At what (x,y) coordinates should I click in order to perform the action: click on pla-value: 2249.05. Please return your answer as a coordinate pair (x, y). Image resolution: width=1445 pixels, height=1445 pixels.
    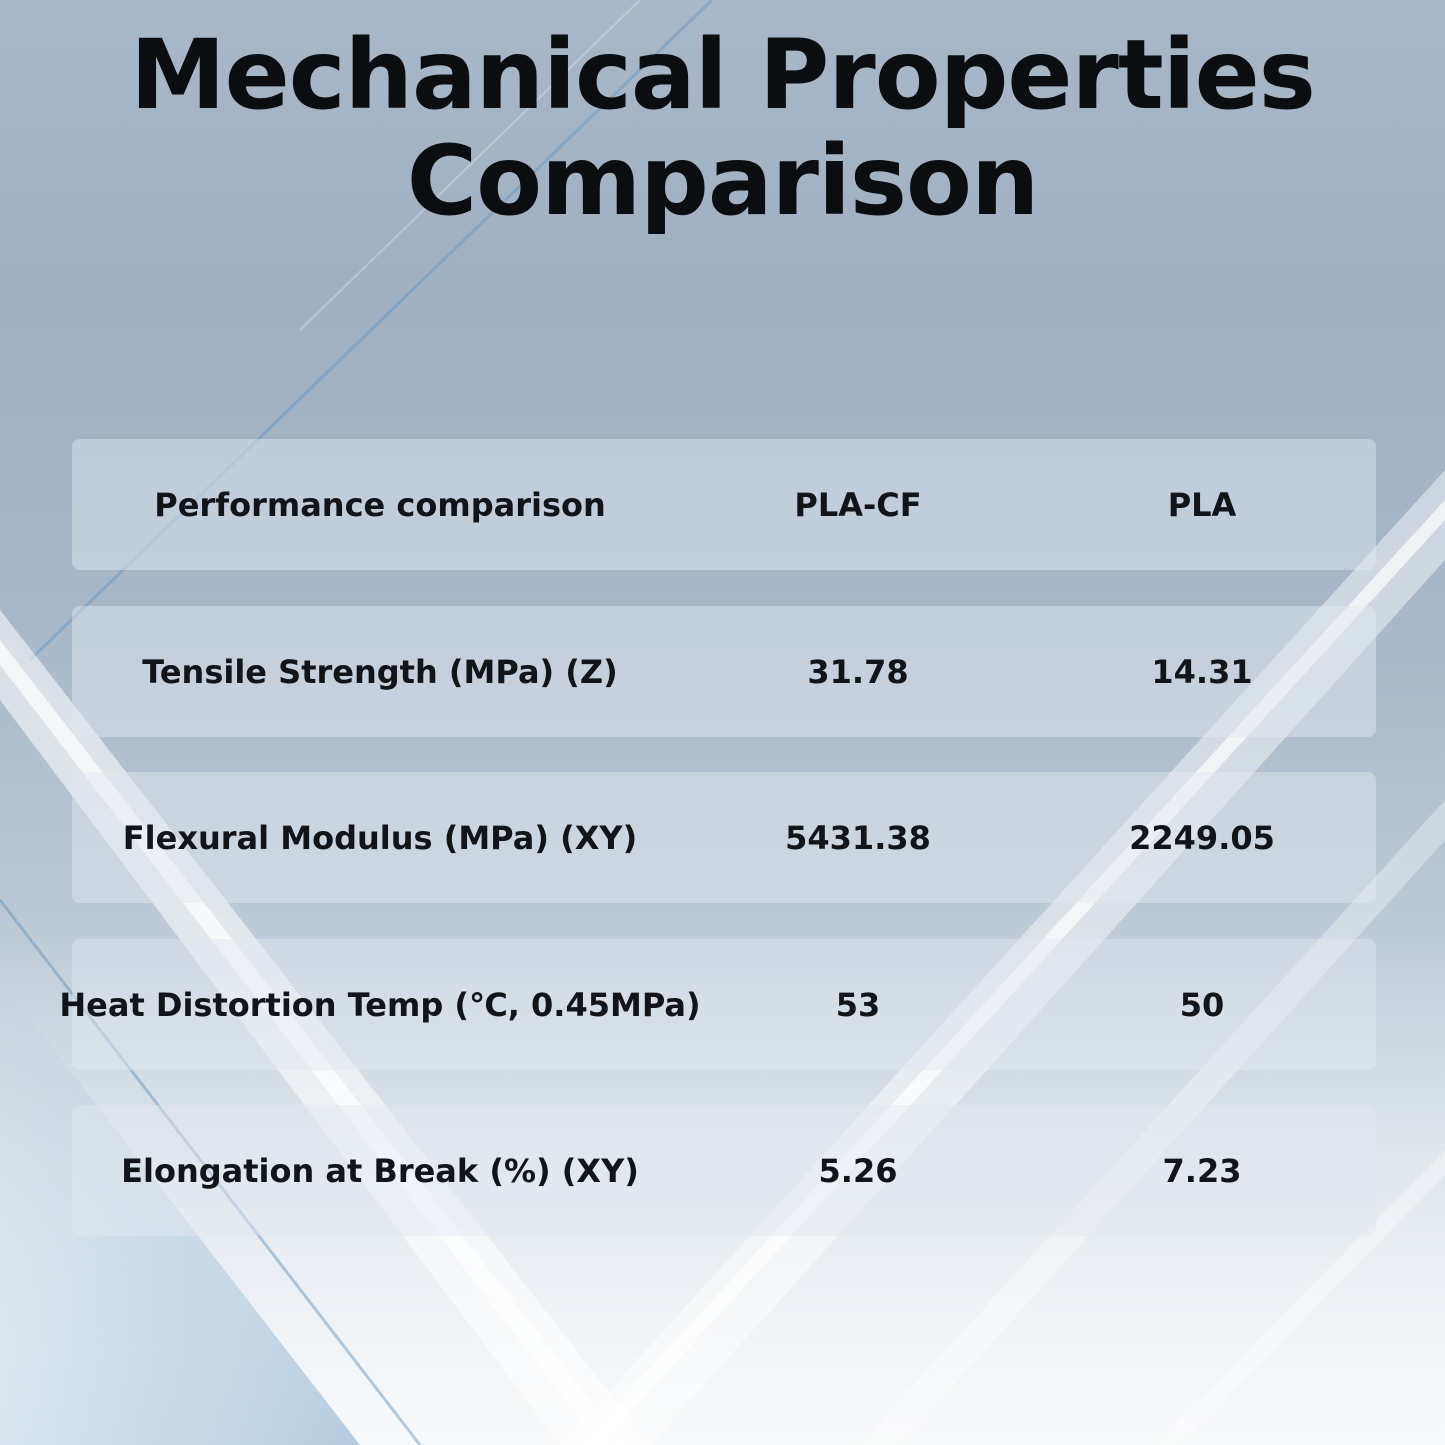
    Looking at the image, I should click on (1202, 837).